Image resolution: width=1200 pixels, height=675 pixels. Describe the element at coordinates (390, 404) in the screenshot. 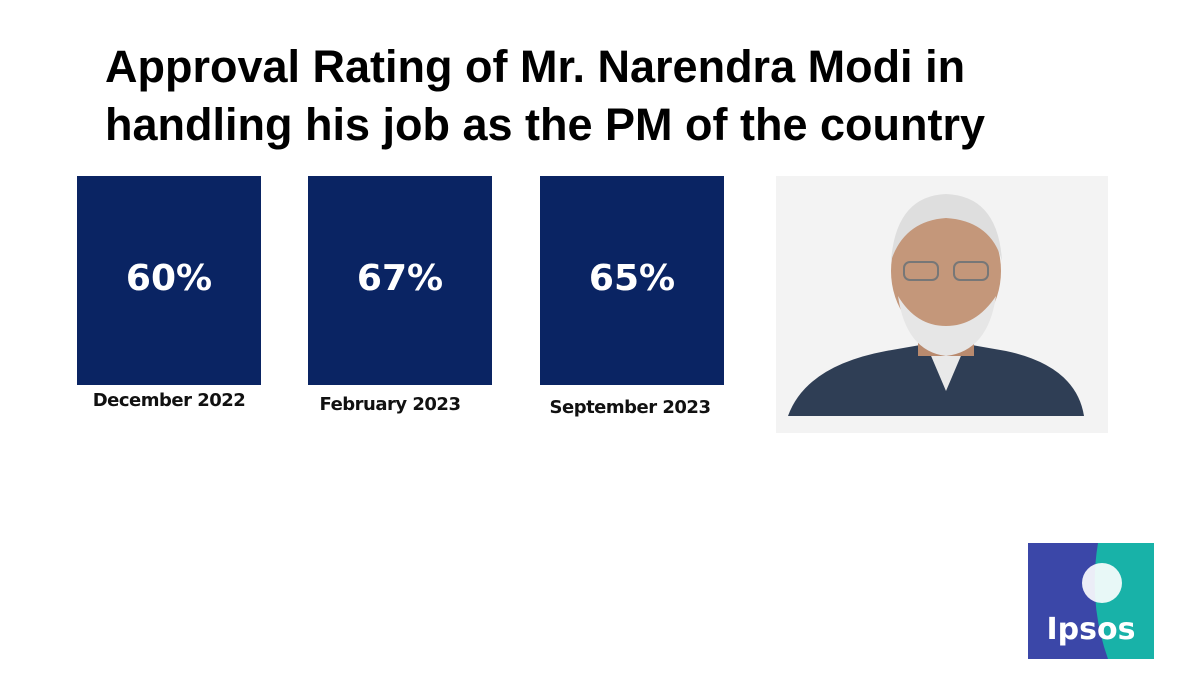

I see `rating-date: February 2023` at that location.